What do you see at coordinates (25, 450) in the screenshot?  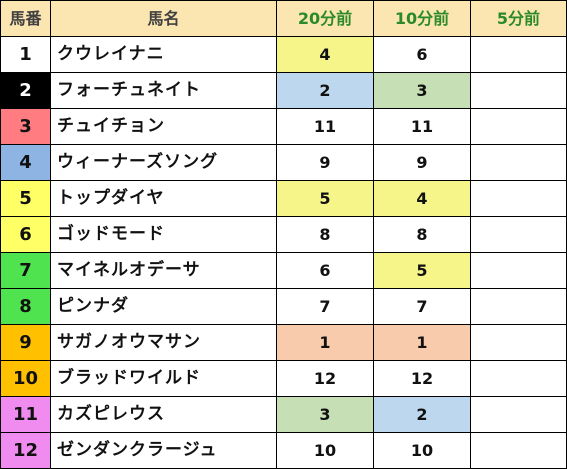 I see `horse-number-cell: 12` at bounding box center [25, 450].